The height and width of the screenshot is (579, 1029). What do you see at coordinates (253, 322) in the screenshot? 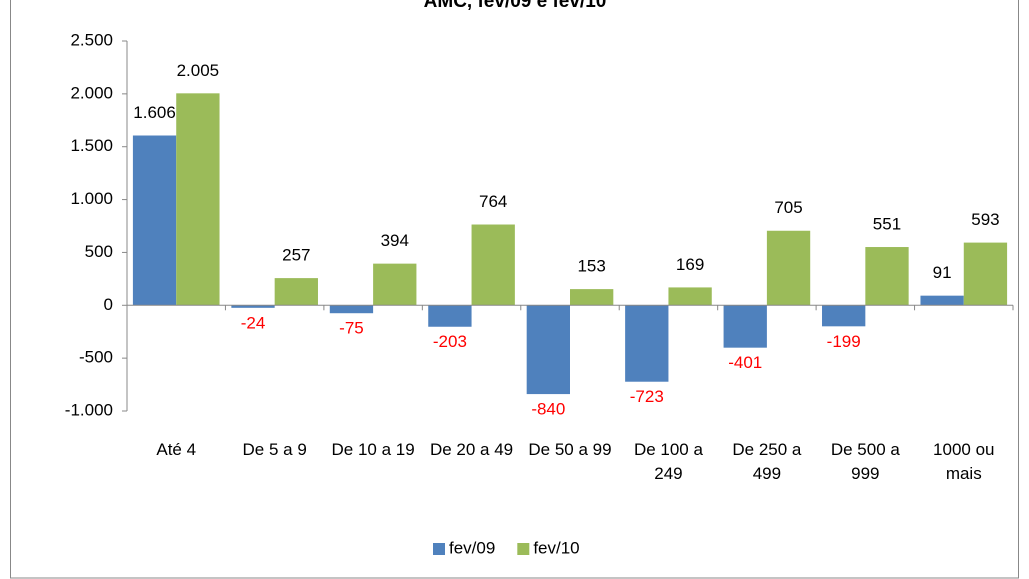
I see `data-label: -24` at bounding box center [253, 322].